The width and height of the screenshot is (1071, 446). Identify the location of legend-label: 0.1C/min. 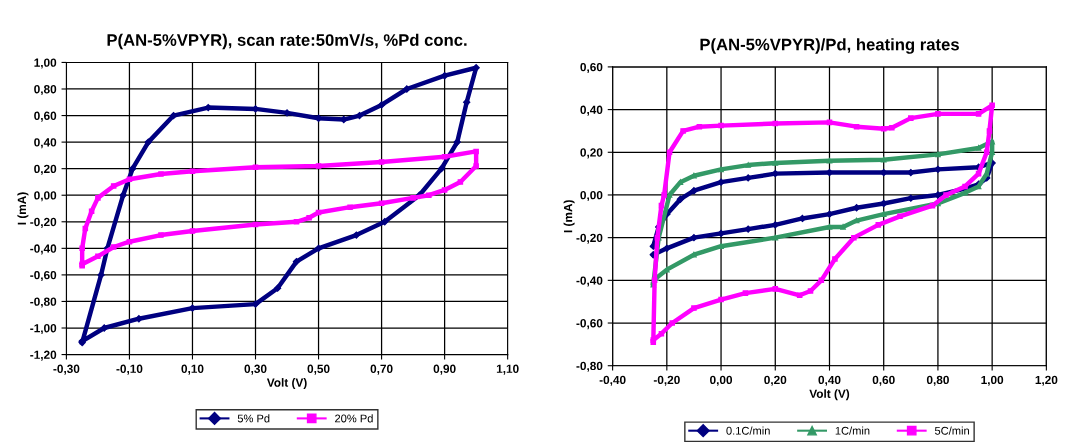
(748, 430).